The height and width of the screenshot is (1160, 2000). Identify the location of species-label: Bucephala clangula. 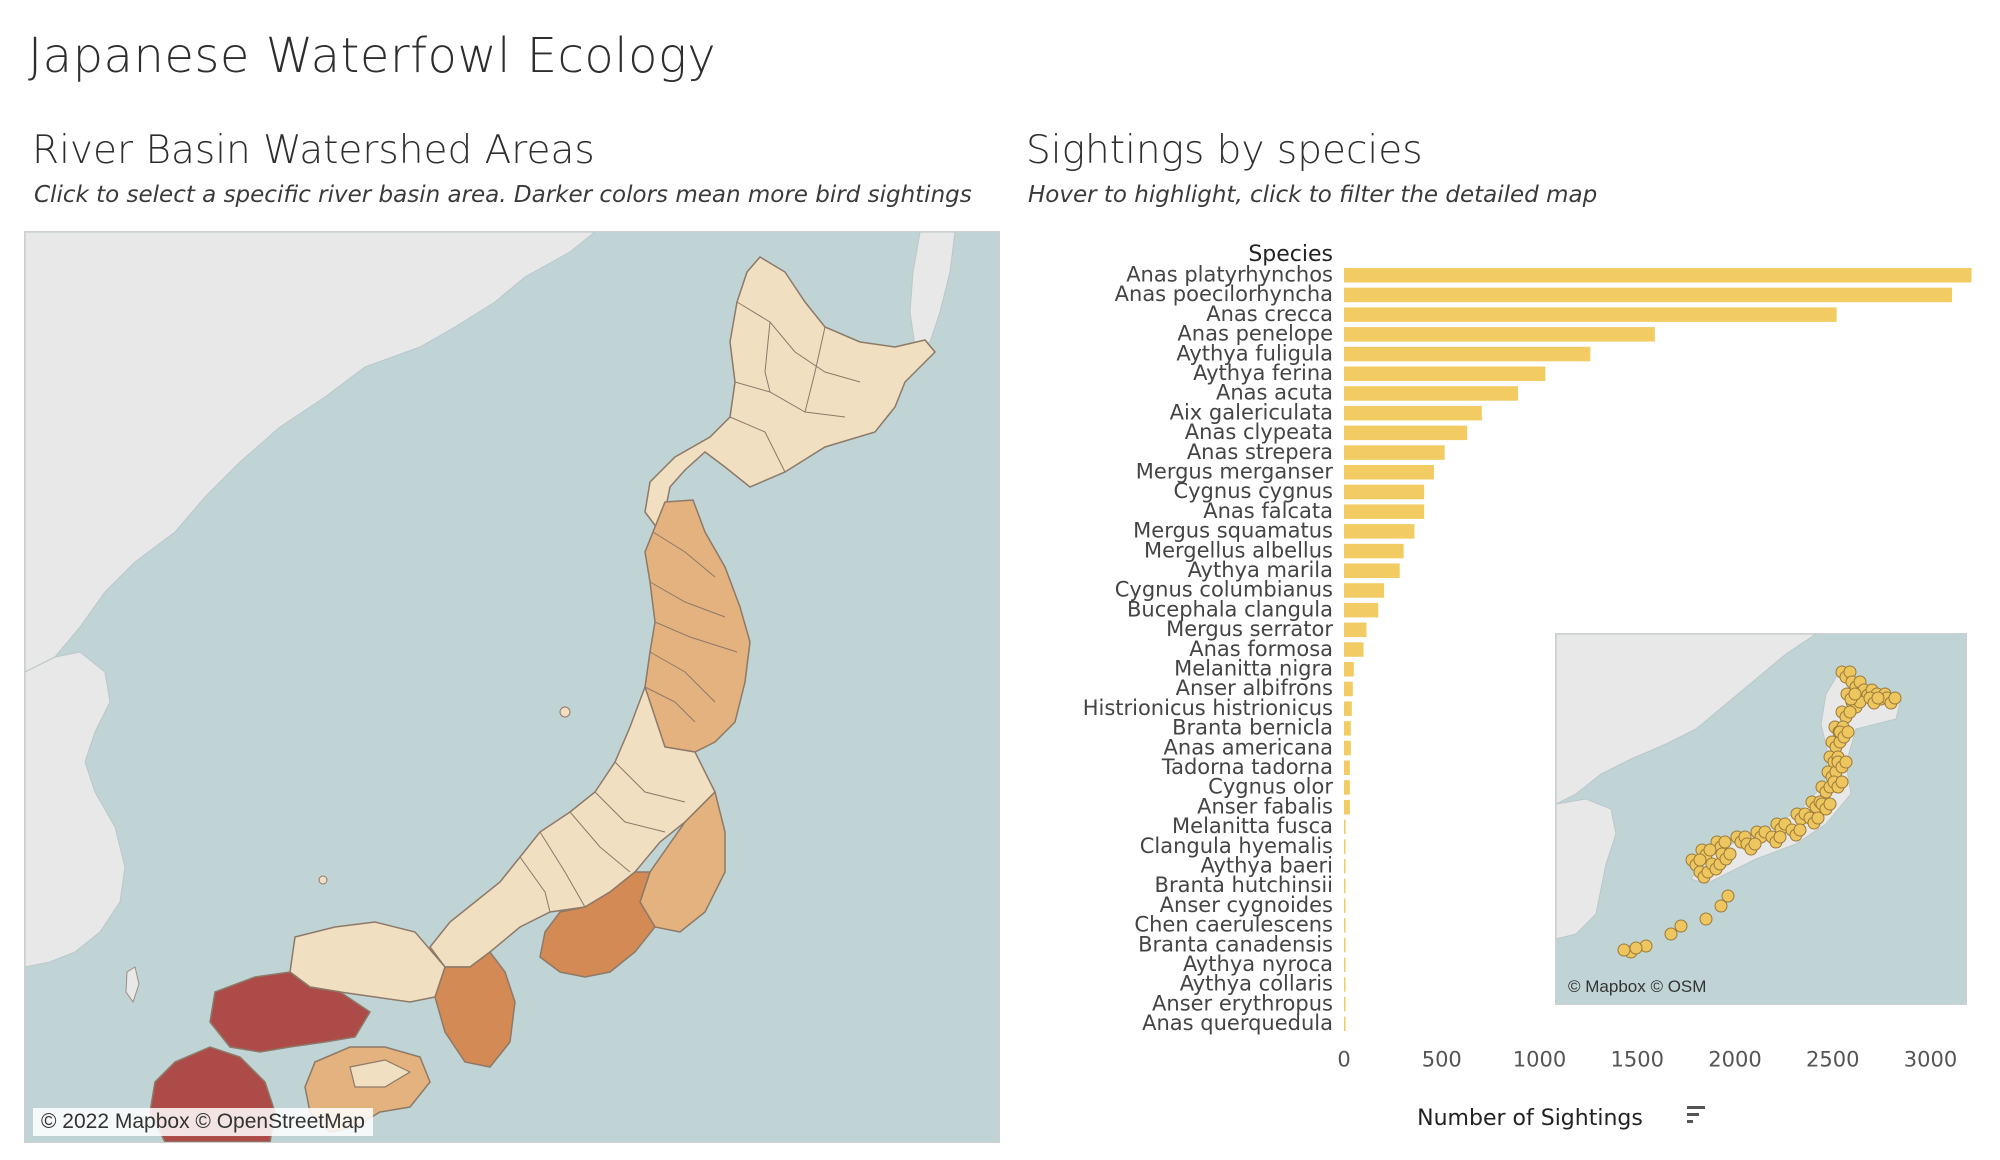
(1230, 609).